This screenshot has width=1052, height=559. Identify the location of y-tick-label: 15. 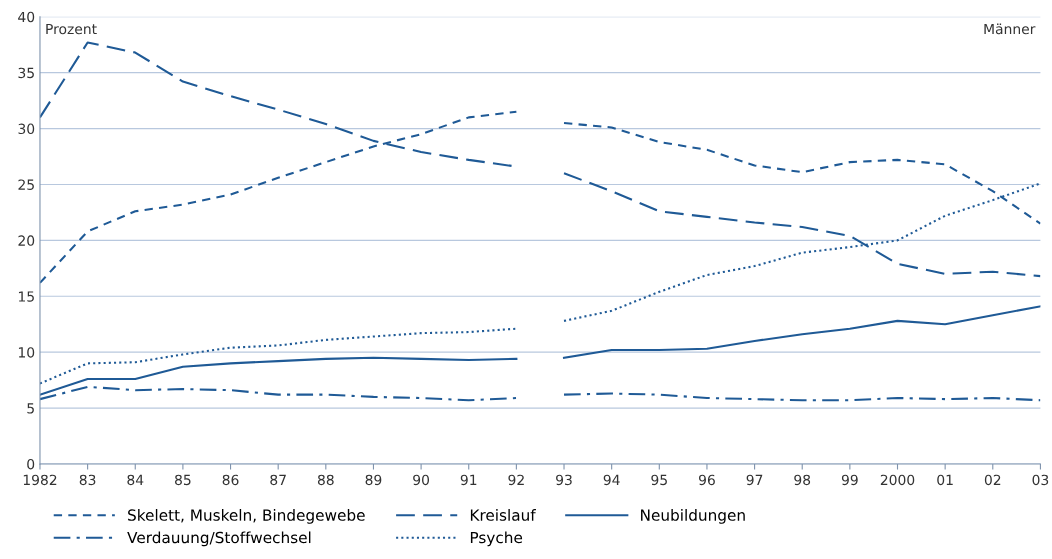
(26, 296).